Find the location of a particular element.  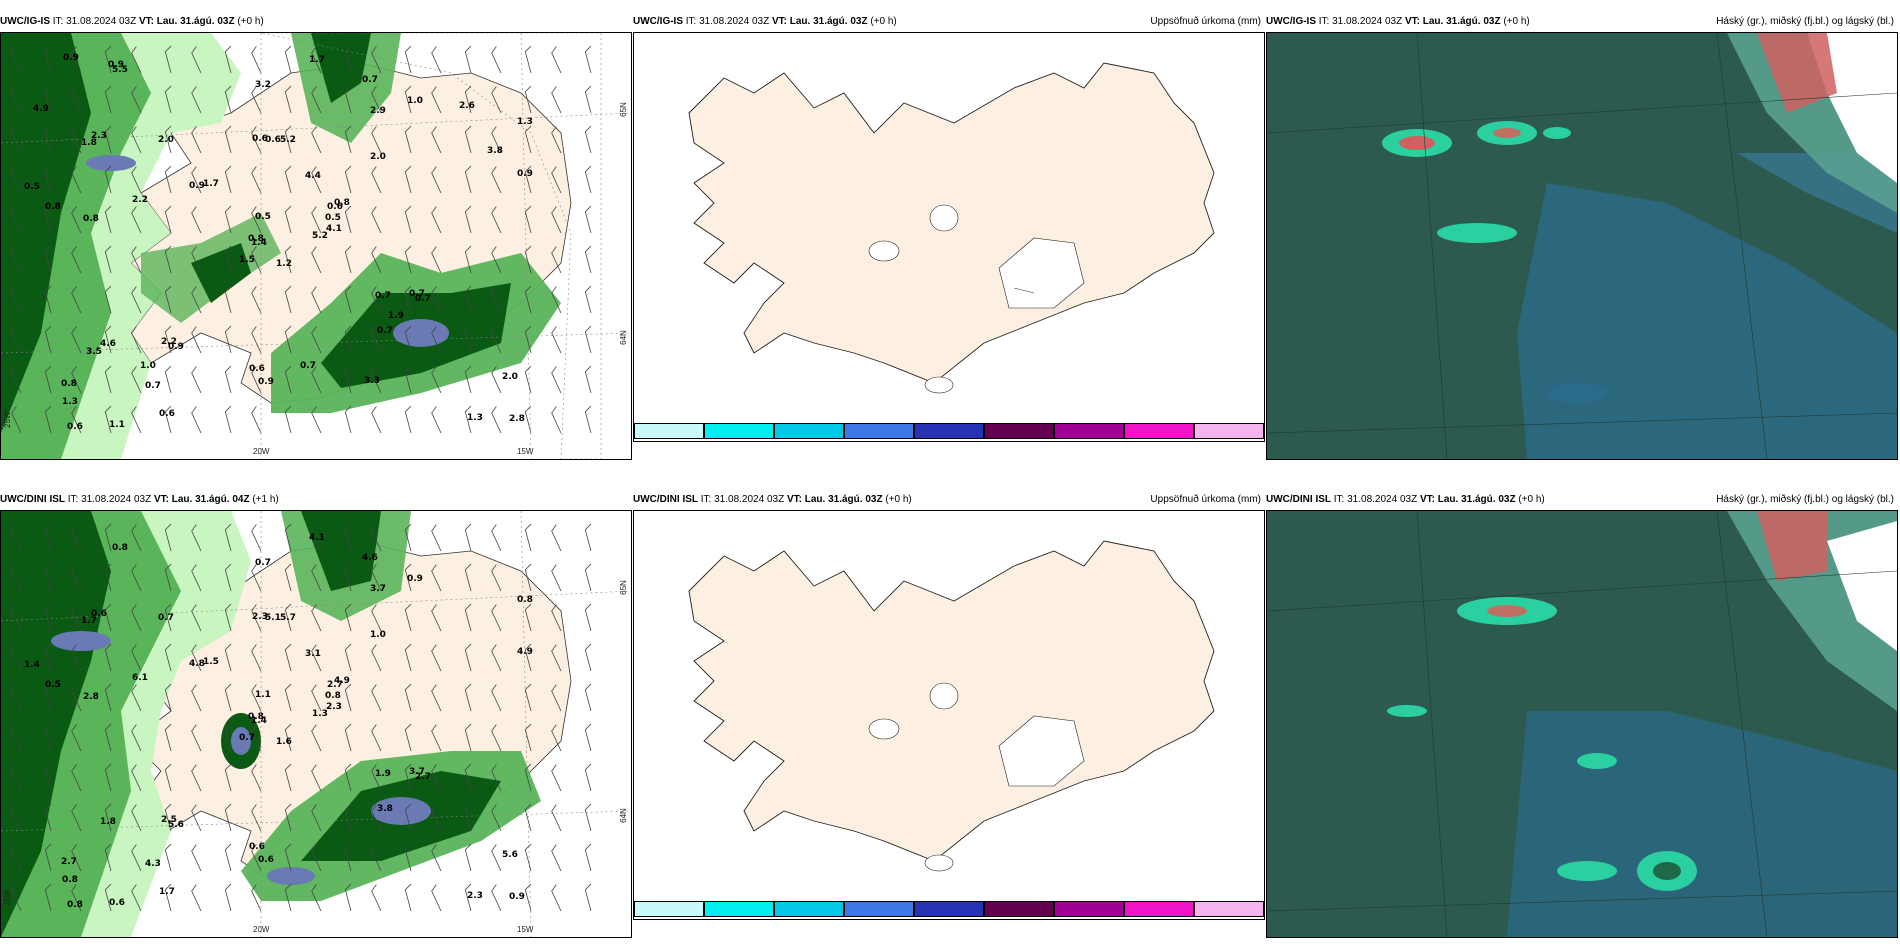

precip-value: 1.4 is located at coordinates (32, 665).